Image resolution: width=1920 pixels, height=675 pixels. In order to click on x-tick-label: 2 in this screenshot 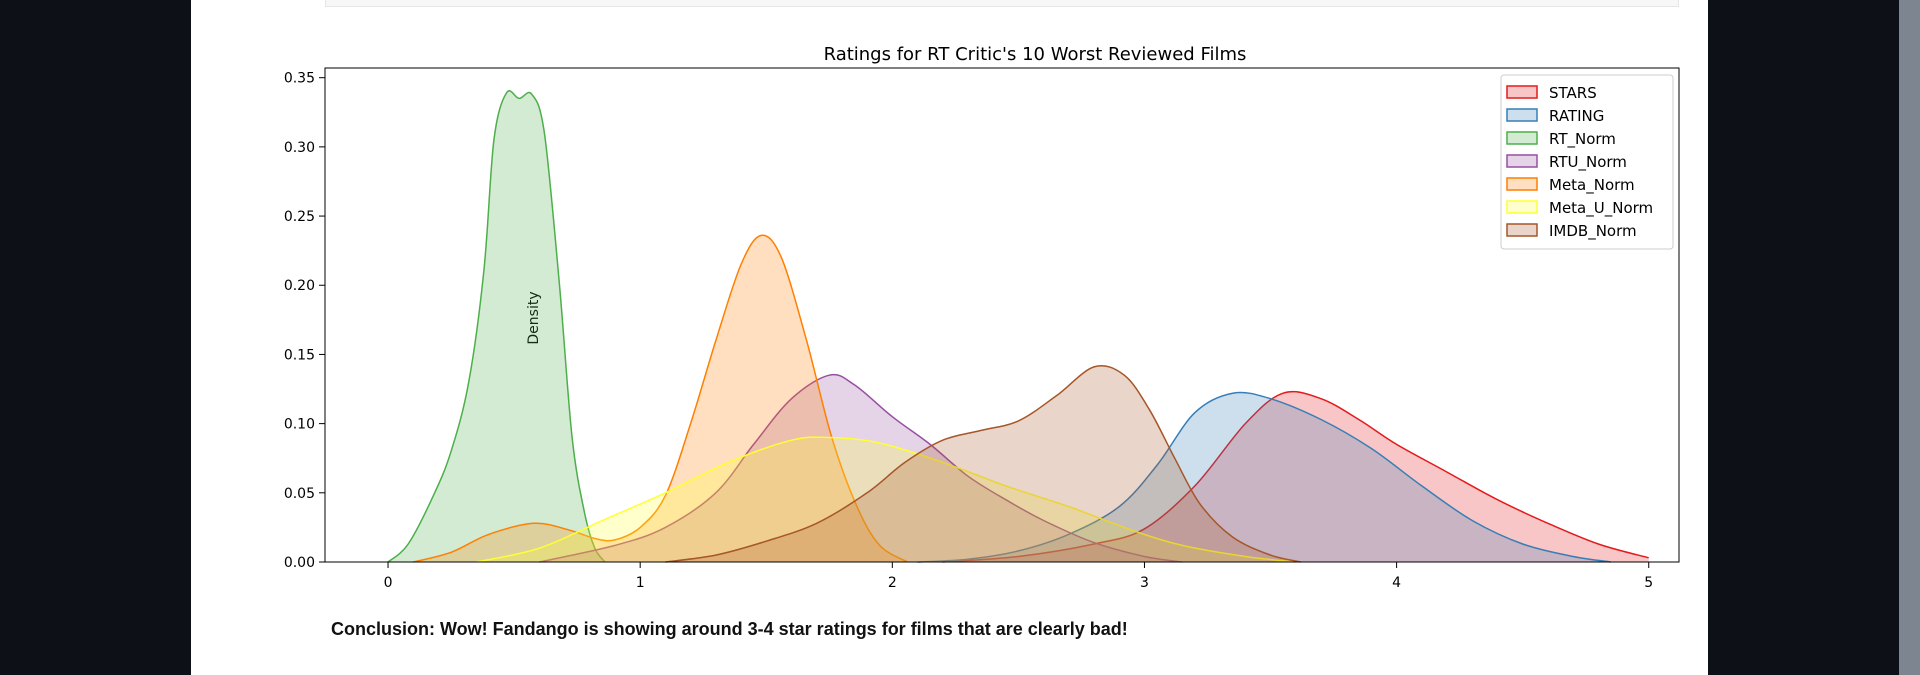, I will do `click(892, 583)`.